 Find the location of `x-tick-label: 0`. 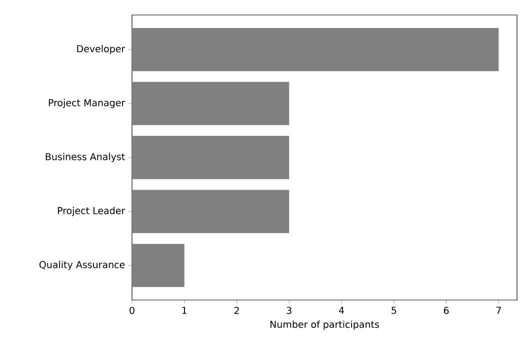

x-tick-label: 0 is located at coordinates (132, 310).